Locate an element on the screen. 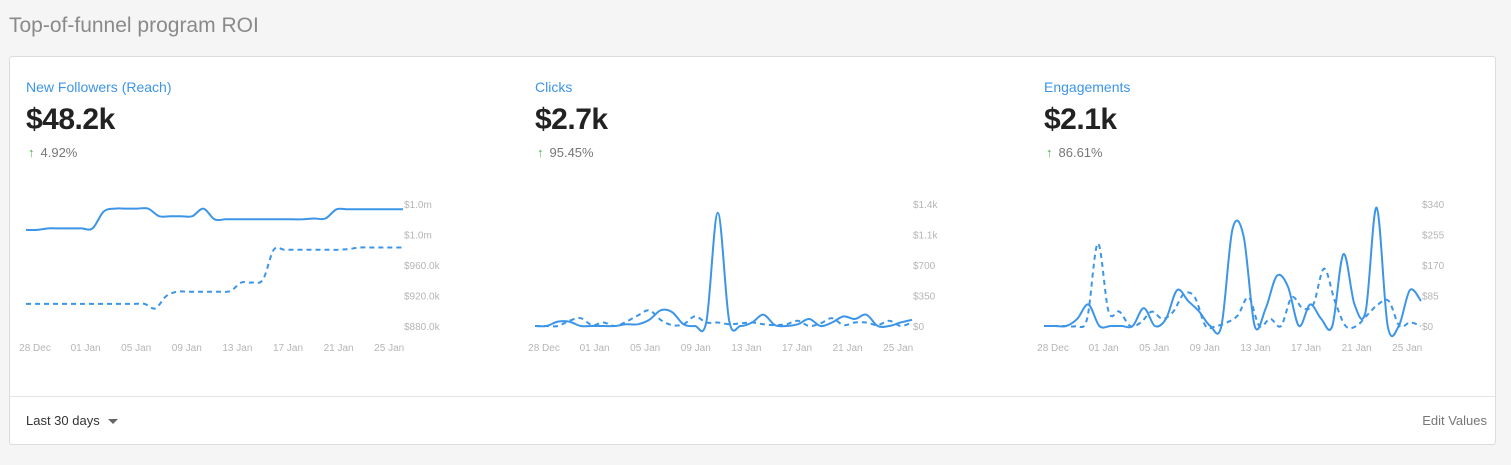 This screenshot has height=465, width=1511. edit-values-link: Edit Values is located at coordinates (1454, 420).